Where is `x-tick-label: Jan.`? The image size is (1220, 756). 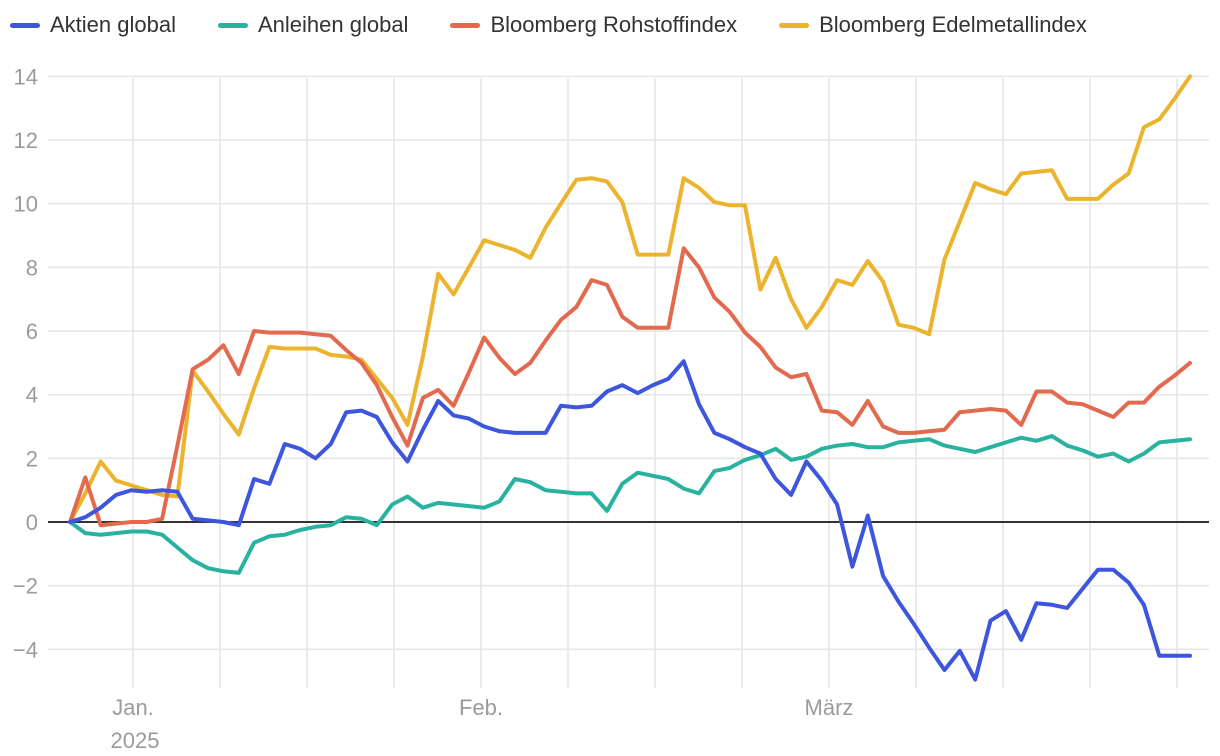 x-tick-label: Jan. is located at coordinates (133, 707).